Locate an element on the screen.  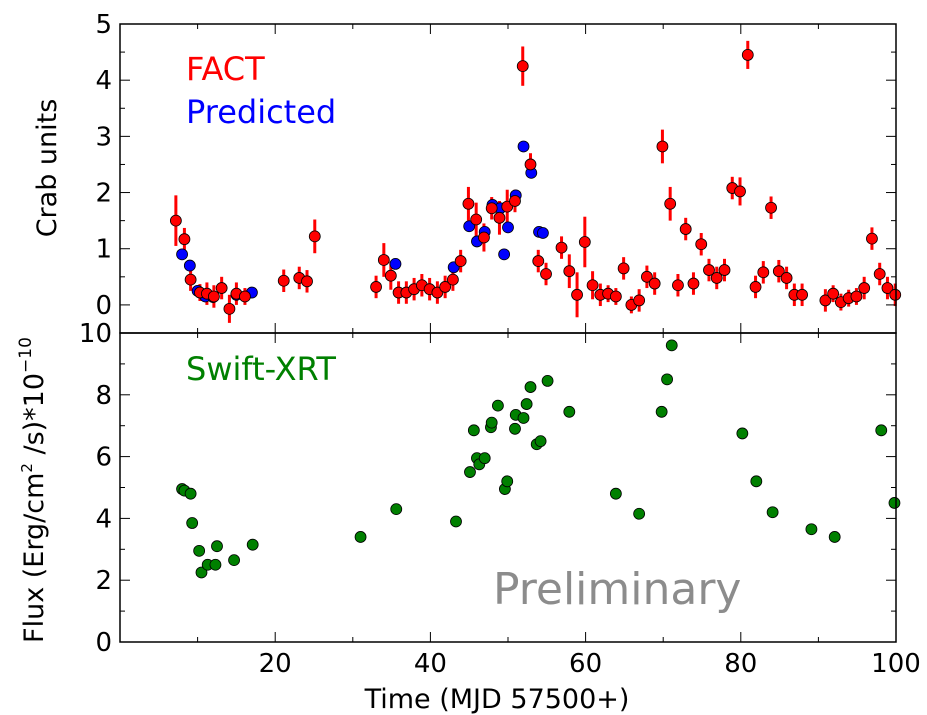
bottom-y-tick-label: 8 is located at coordinates (103, 396).